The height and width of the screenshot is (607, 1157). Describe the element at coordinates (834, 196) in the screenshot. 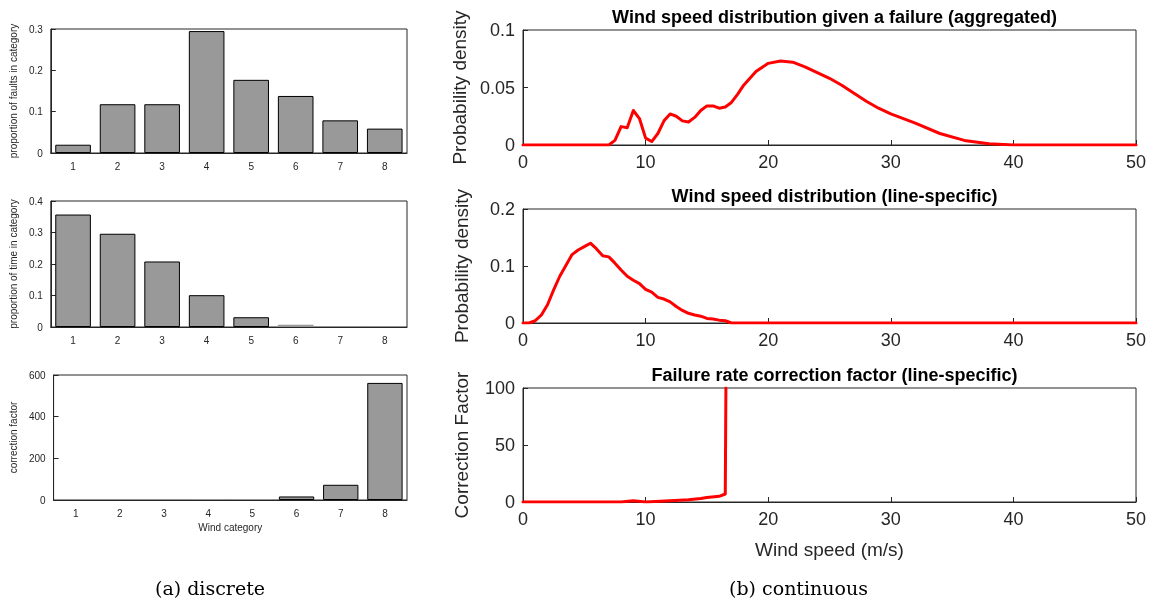

I see `chart-title: Wind speed distribution (line-specific)` at that location.